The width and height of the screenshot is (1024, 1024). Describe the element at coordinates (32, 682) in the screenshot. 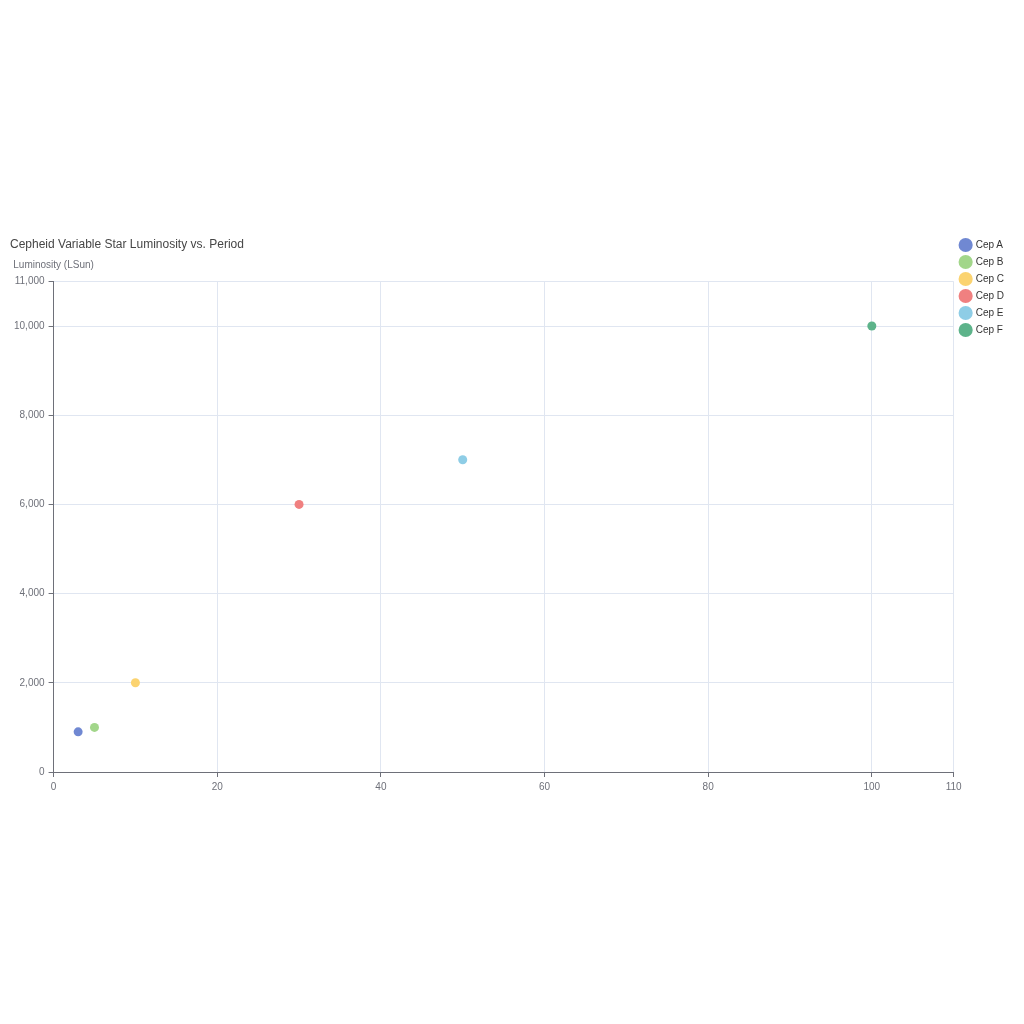

I see `y-tick-label: 2,000` at that location.